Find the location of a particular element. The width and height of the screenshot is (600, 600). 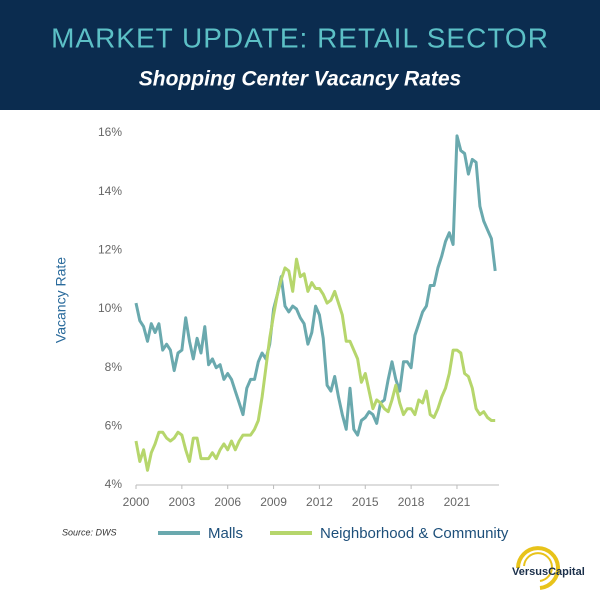

x-tick-label: 2000 is located at coordinates (136, 502).